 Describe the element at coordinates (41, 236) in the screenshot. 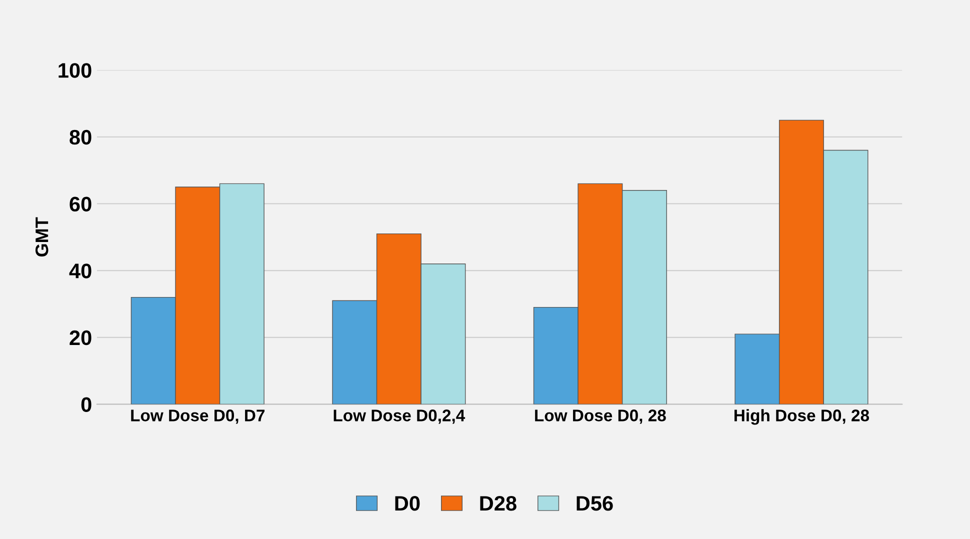

I see `y-axis-title: GMT` at that location.